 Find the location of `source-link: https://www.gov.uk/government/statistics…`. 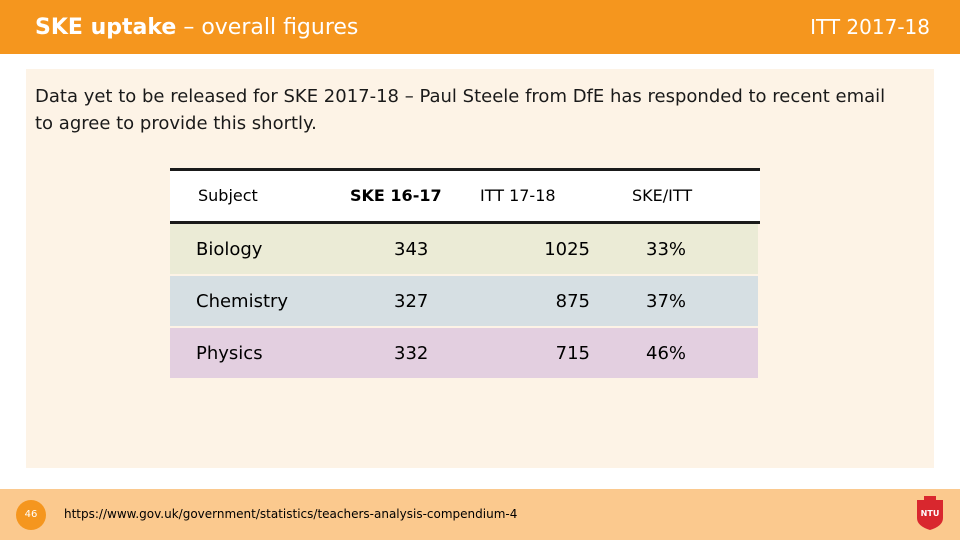

source-link: https://www.gov.uk/government/statistics… is located at coordinates (291, 514).